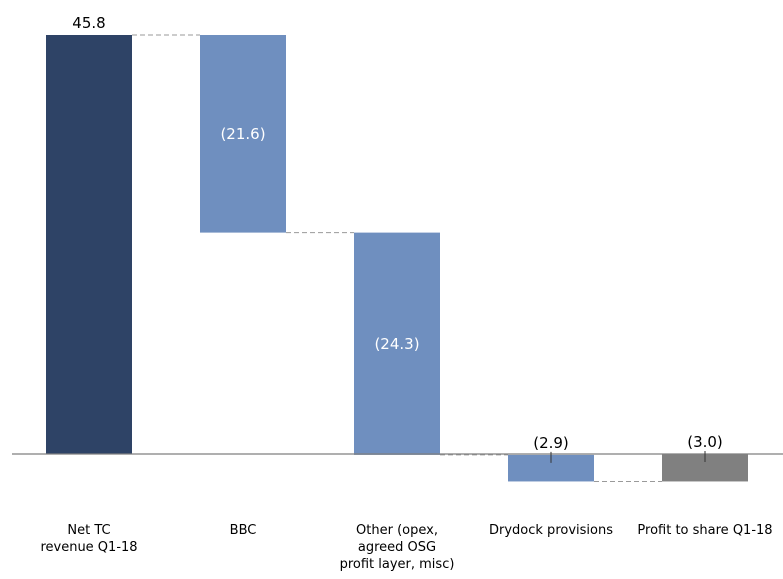  I want to click on category-label-4-0: Profit to share Q1-18, so click(704, 530).